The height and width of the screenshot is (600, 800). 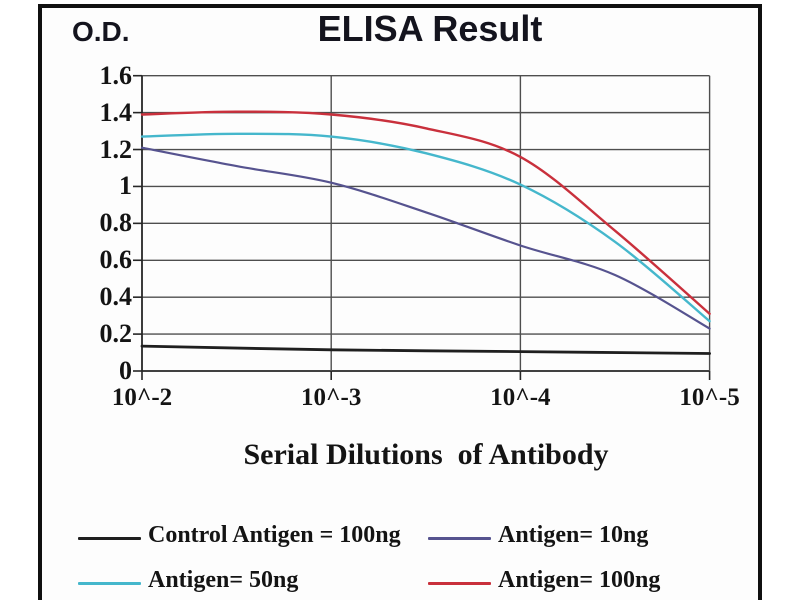 I want to click on x-tick-label: 10^-5, so click(x=709, y=397).